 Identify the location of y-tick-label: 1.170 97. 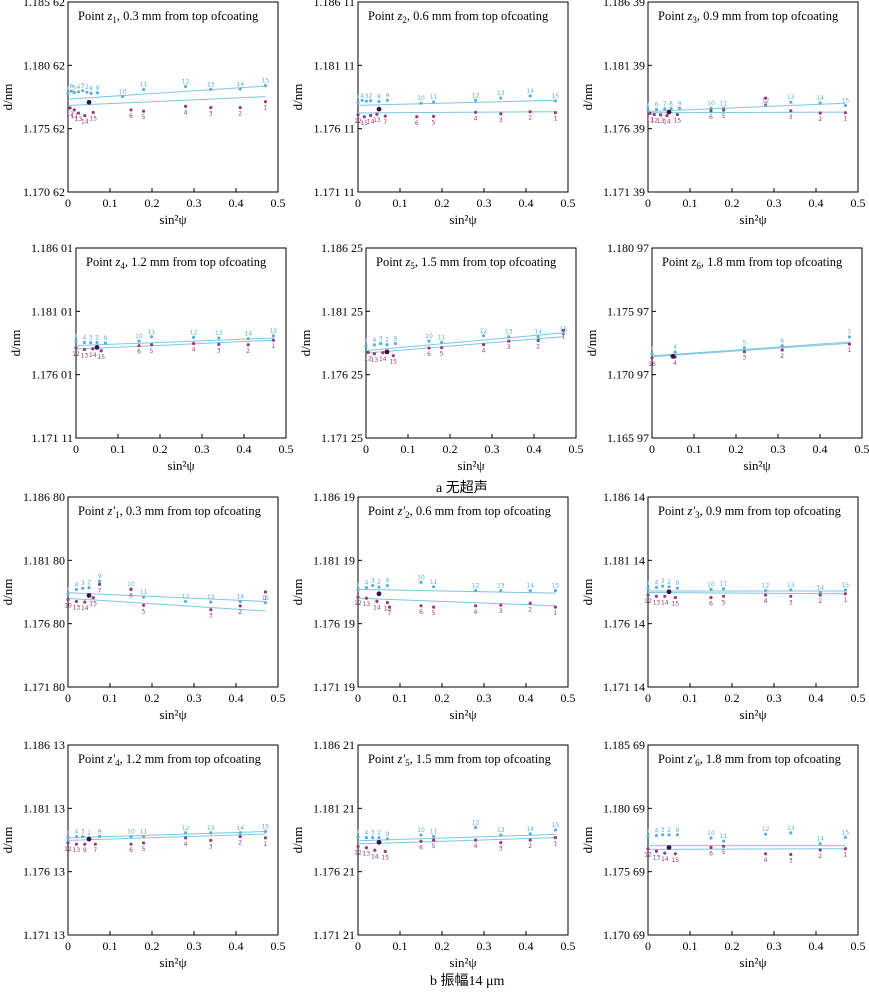
(628, 375).